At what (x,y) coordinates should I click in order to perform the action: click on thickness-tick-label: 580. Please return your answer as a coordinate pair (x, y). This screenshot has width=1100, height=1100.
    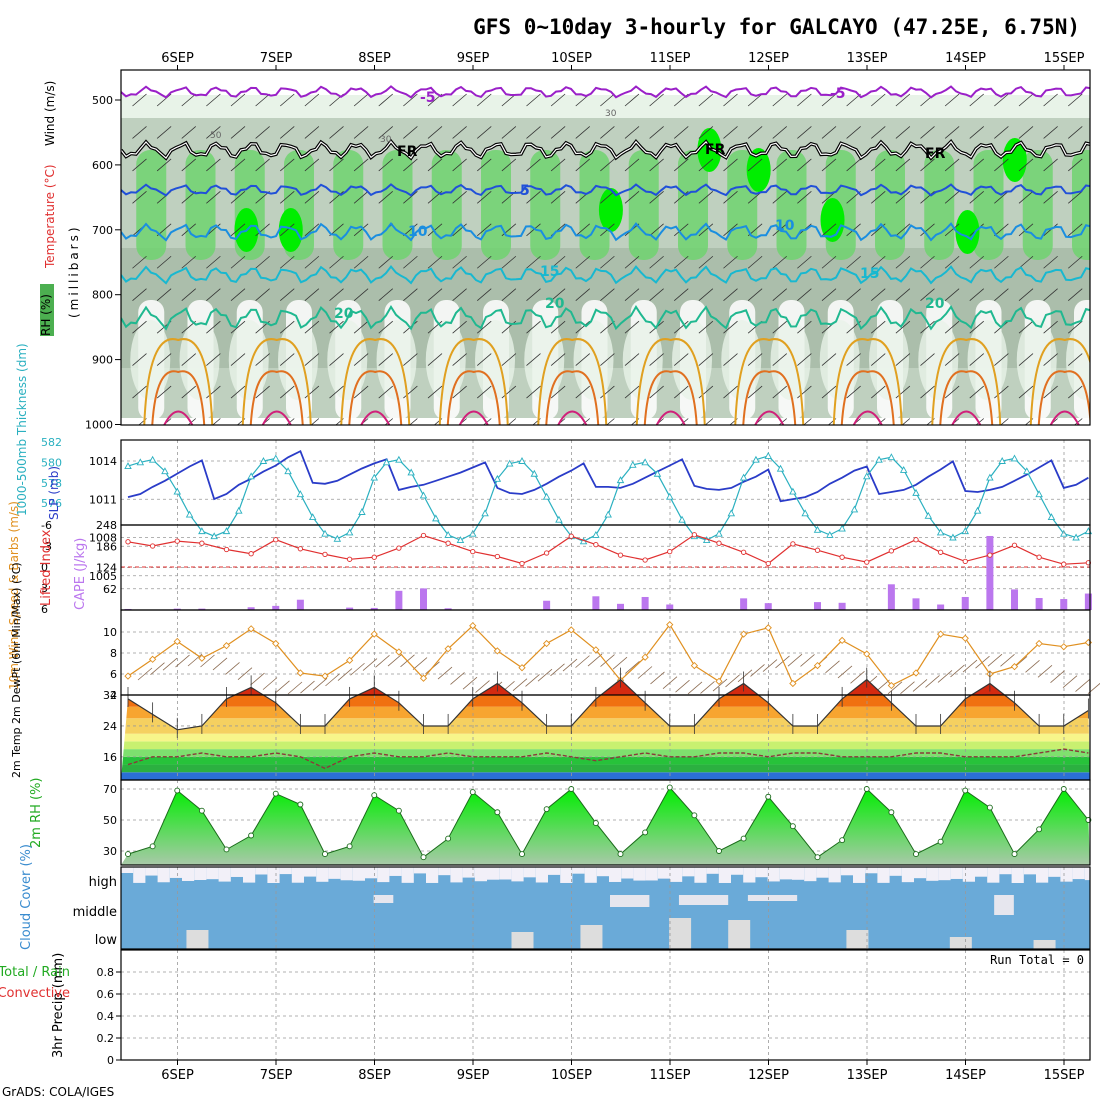
    Looking at the image, I should click on (51, 462).